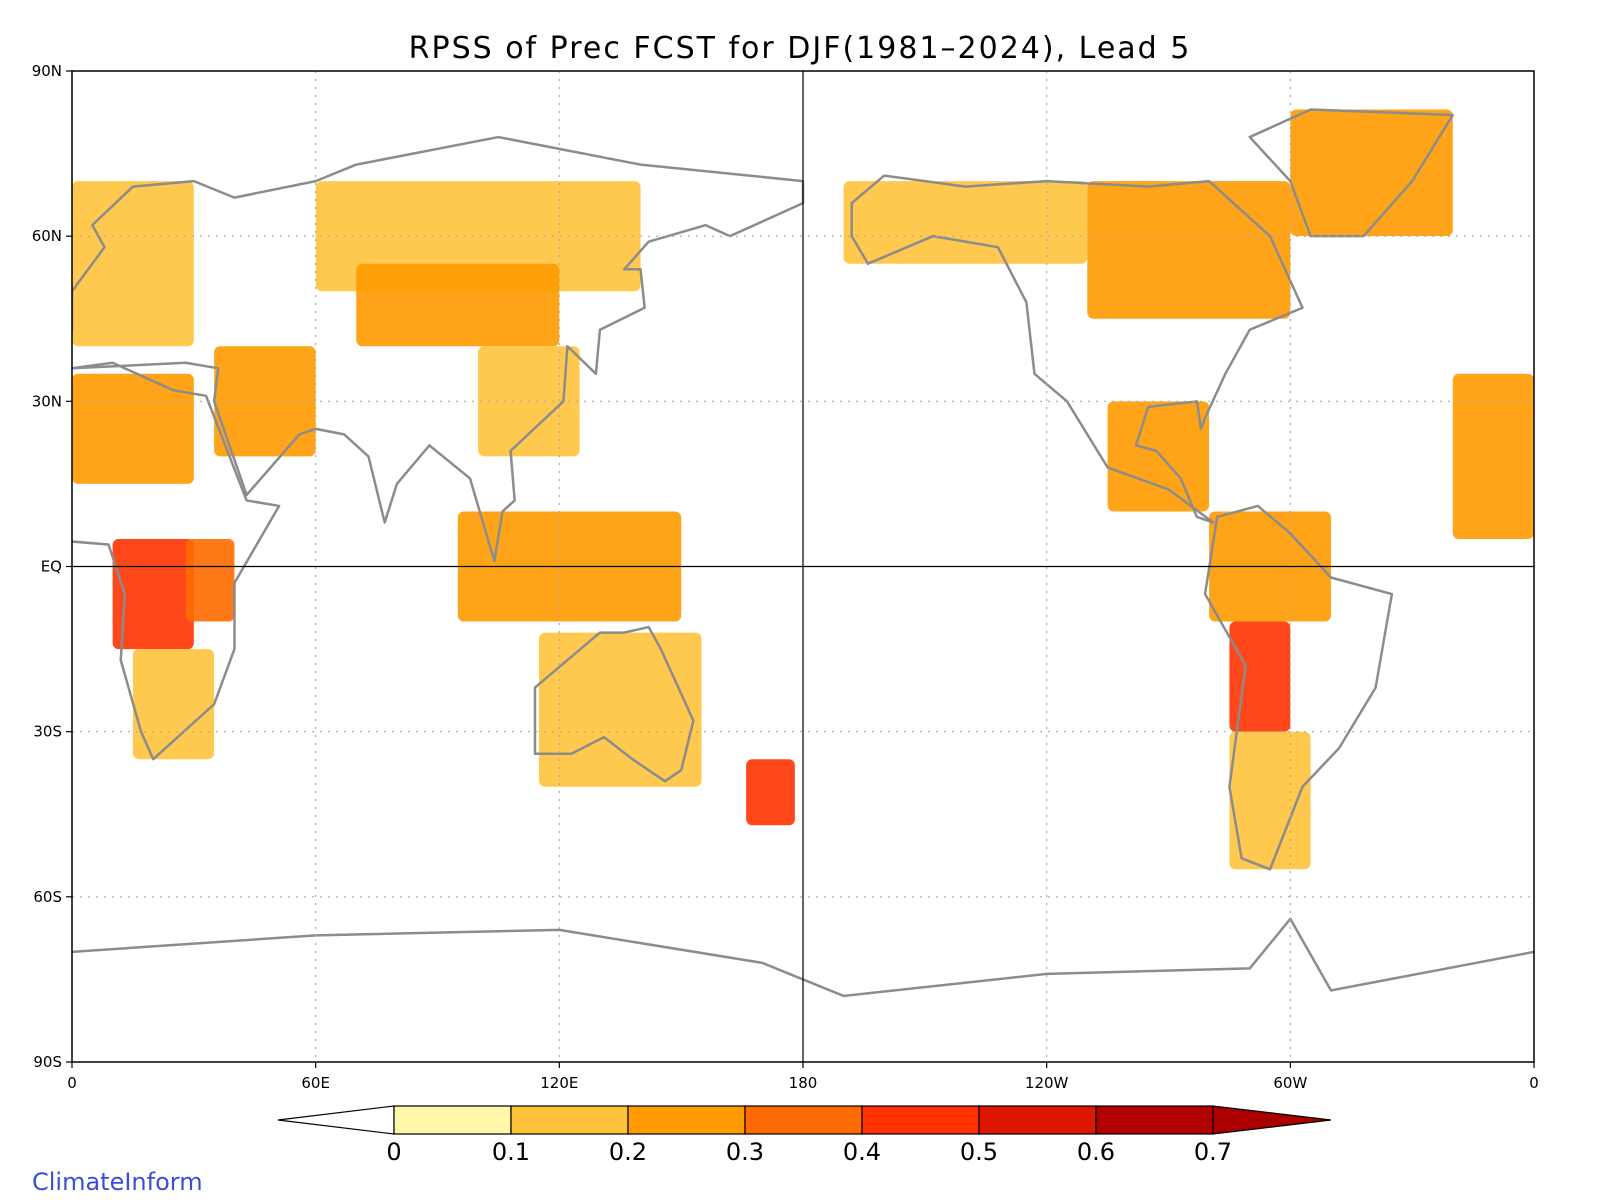 This screenshot has width=1600, height=1200. What do you see at coordinates (1077, 349) in the screenshot?
I see `north-america-outline` at bounding box center [1077, 349].